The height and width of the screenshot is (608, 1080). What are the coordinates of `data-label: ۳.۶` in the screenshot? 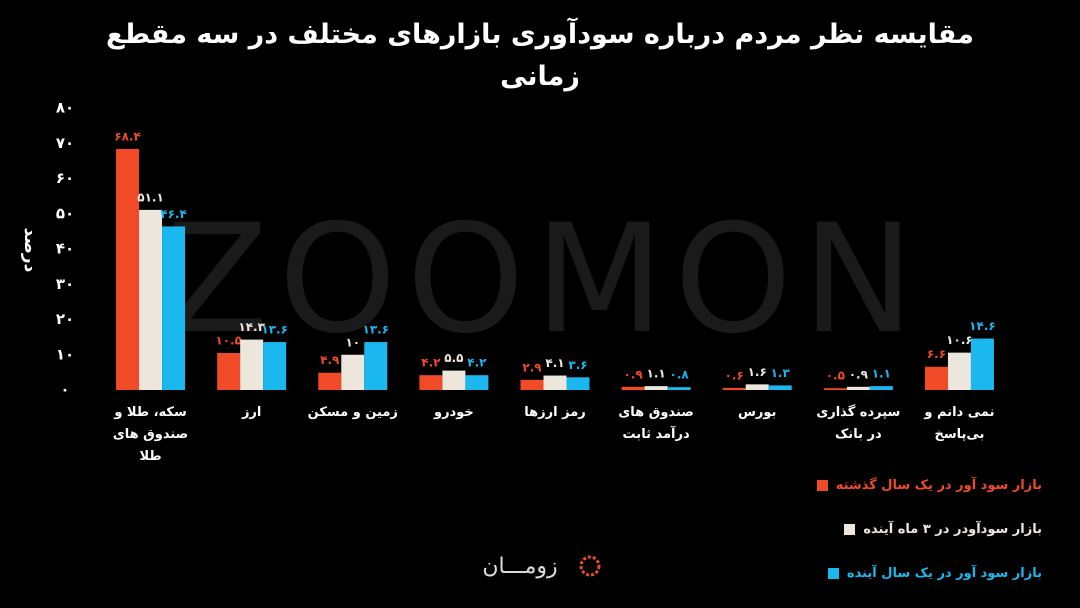 It's located at (577, 365).